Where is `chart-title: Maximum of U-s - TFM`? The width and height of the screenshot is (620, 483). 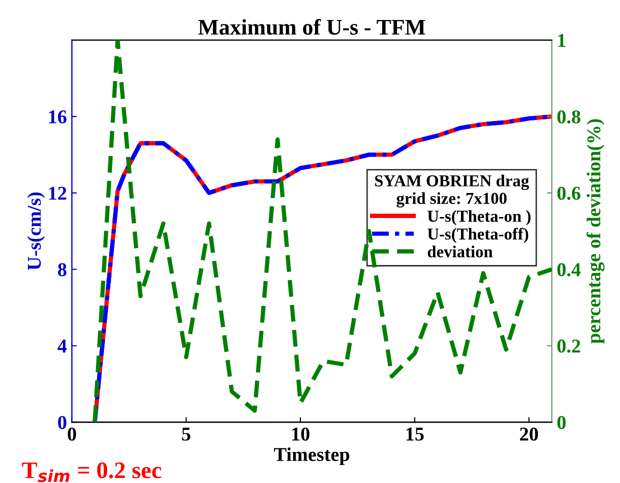 chart-title: Maximum of U-s - TFM is located at coordinates (312, 26).